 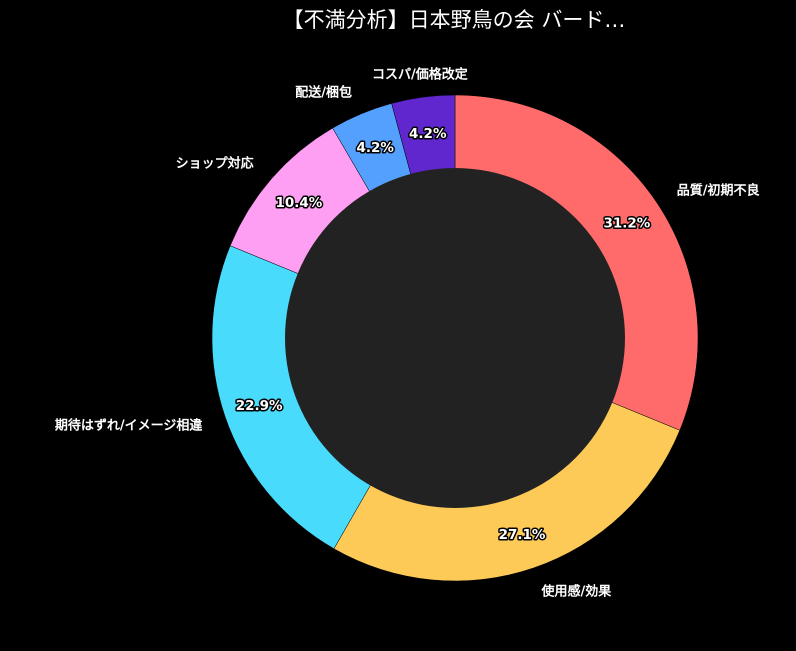 I want to click on slice-value-label-6: 4.2%, so click(x=428, y=134).